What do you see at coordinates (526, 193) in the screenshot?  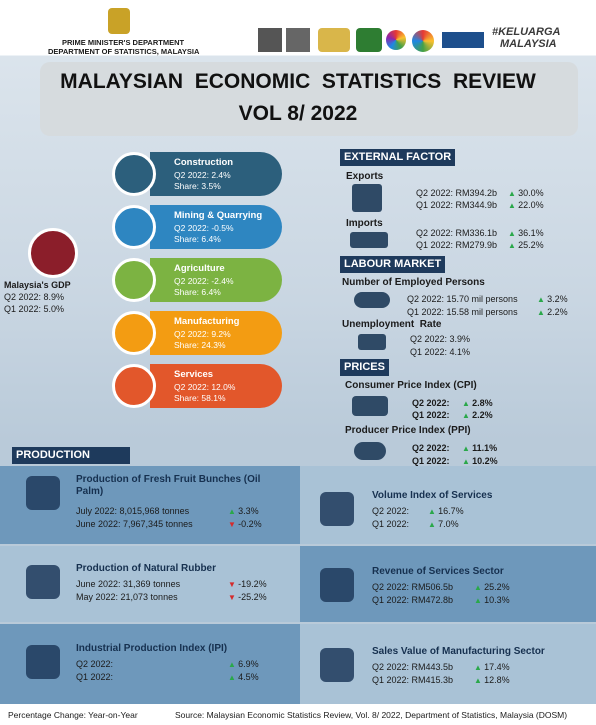 I see `change: 30.0%` at bounding box center [526, 193].